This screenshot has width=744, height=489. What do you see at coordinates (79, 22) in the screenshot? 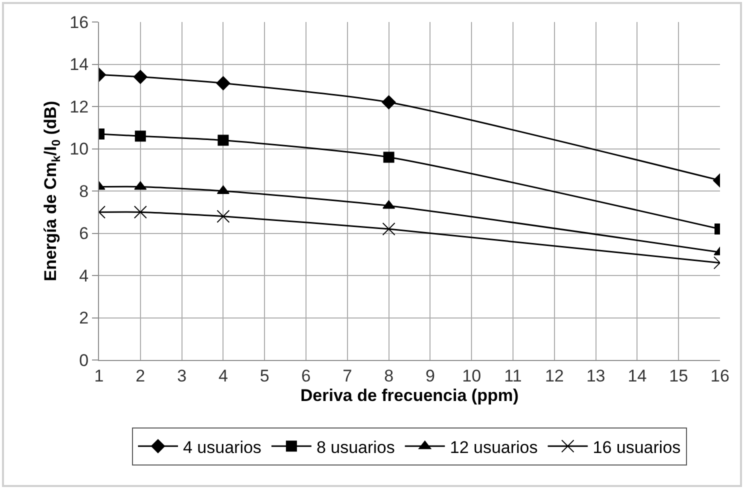
I see `y-tick-label: 16` at bounding box center [79, 22].